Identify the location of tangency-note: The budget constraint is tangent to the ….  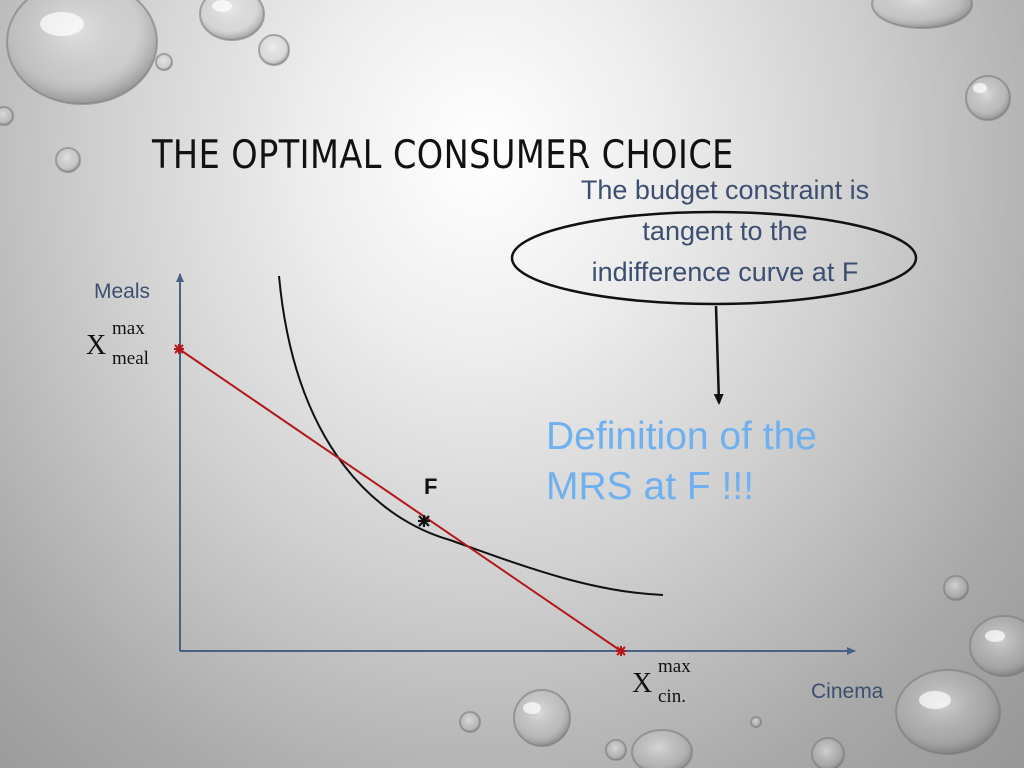
(725, 231).